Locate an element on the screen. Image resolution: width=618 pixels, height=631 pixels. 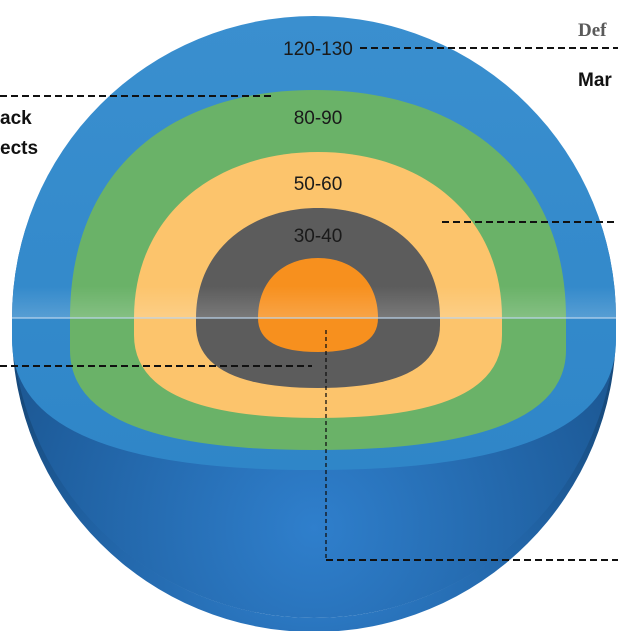
label-right-cut: Mar is located at coordinates (595, 80).